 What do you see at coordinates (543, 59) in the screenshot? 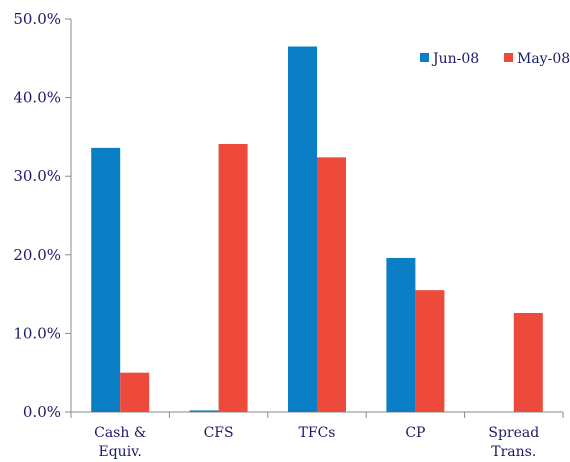
I see `legend-label: May-08` at bounding box center [543, 59].